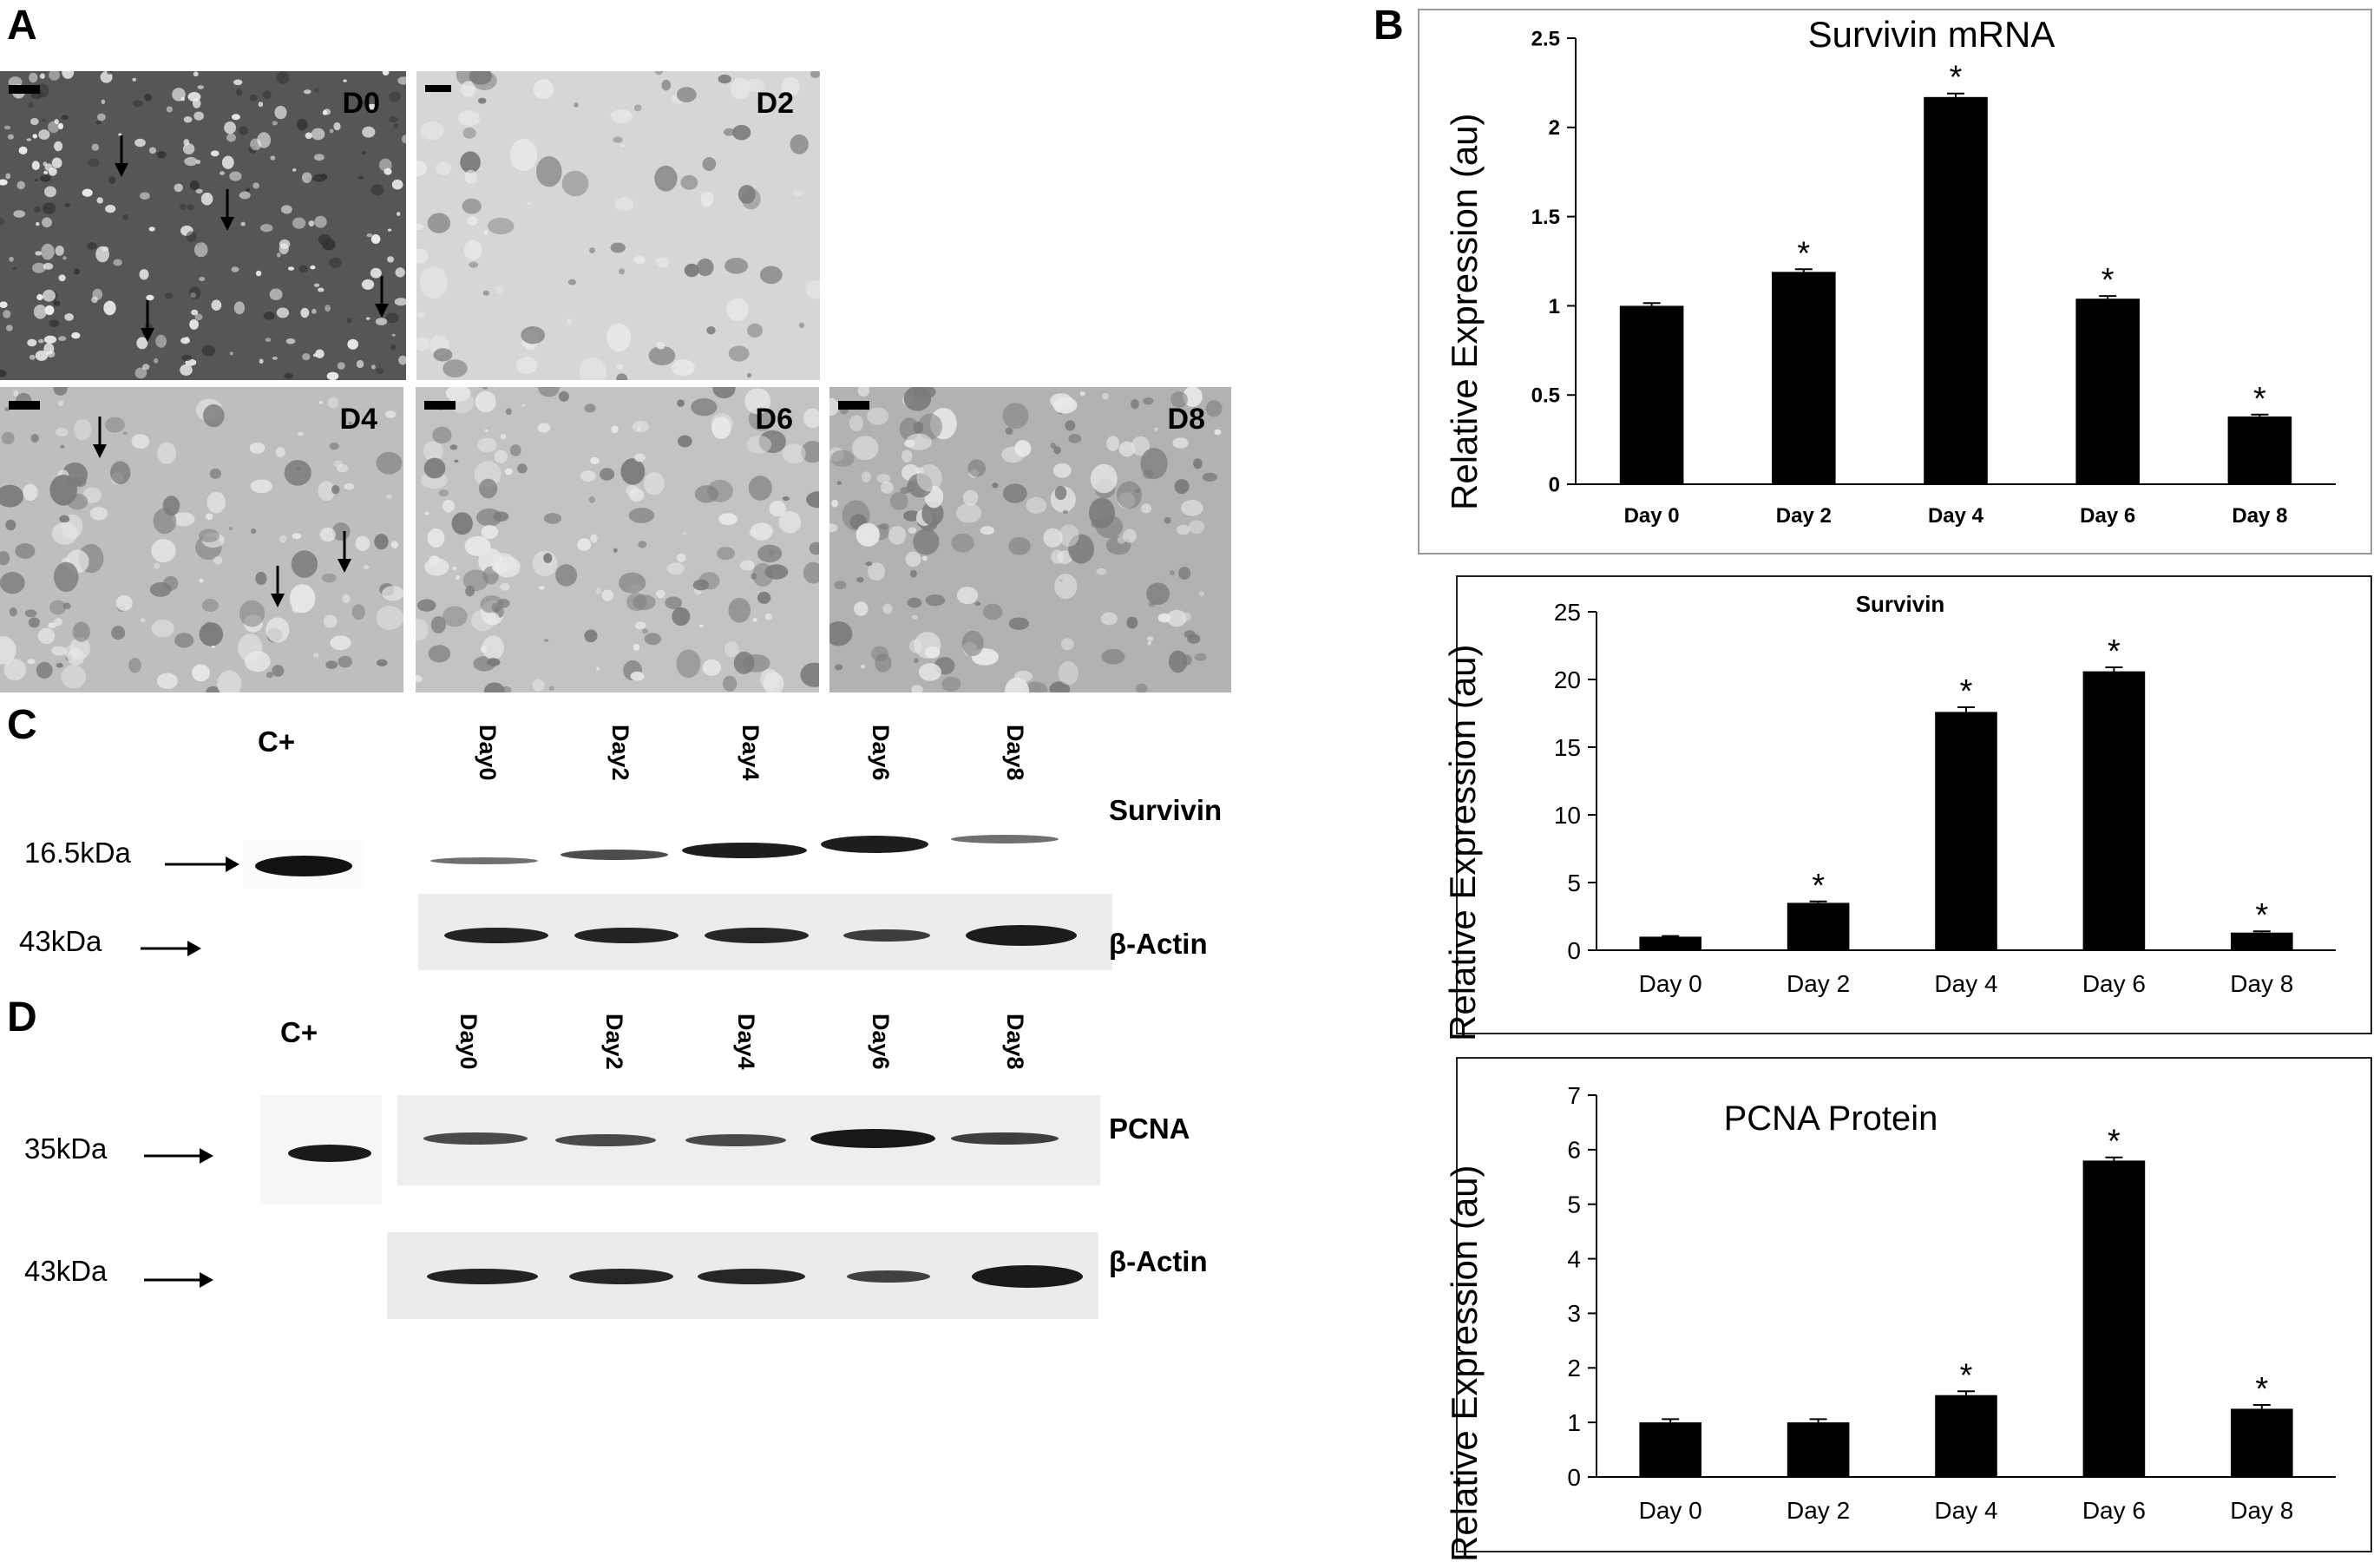  Describe the element at coordinates (1545, 38) in the screenshot. I see `y-tick-label: 2.5` at that location.